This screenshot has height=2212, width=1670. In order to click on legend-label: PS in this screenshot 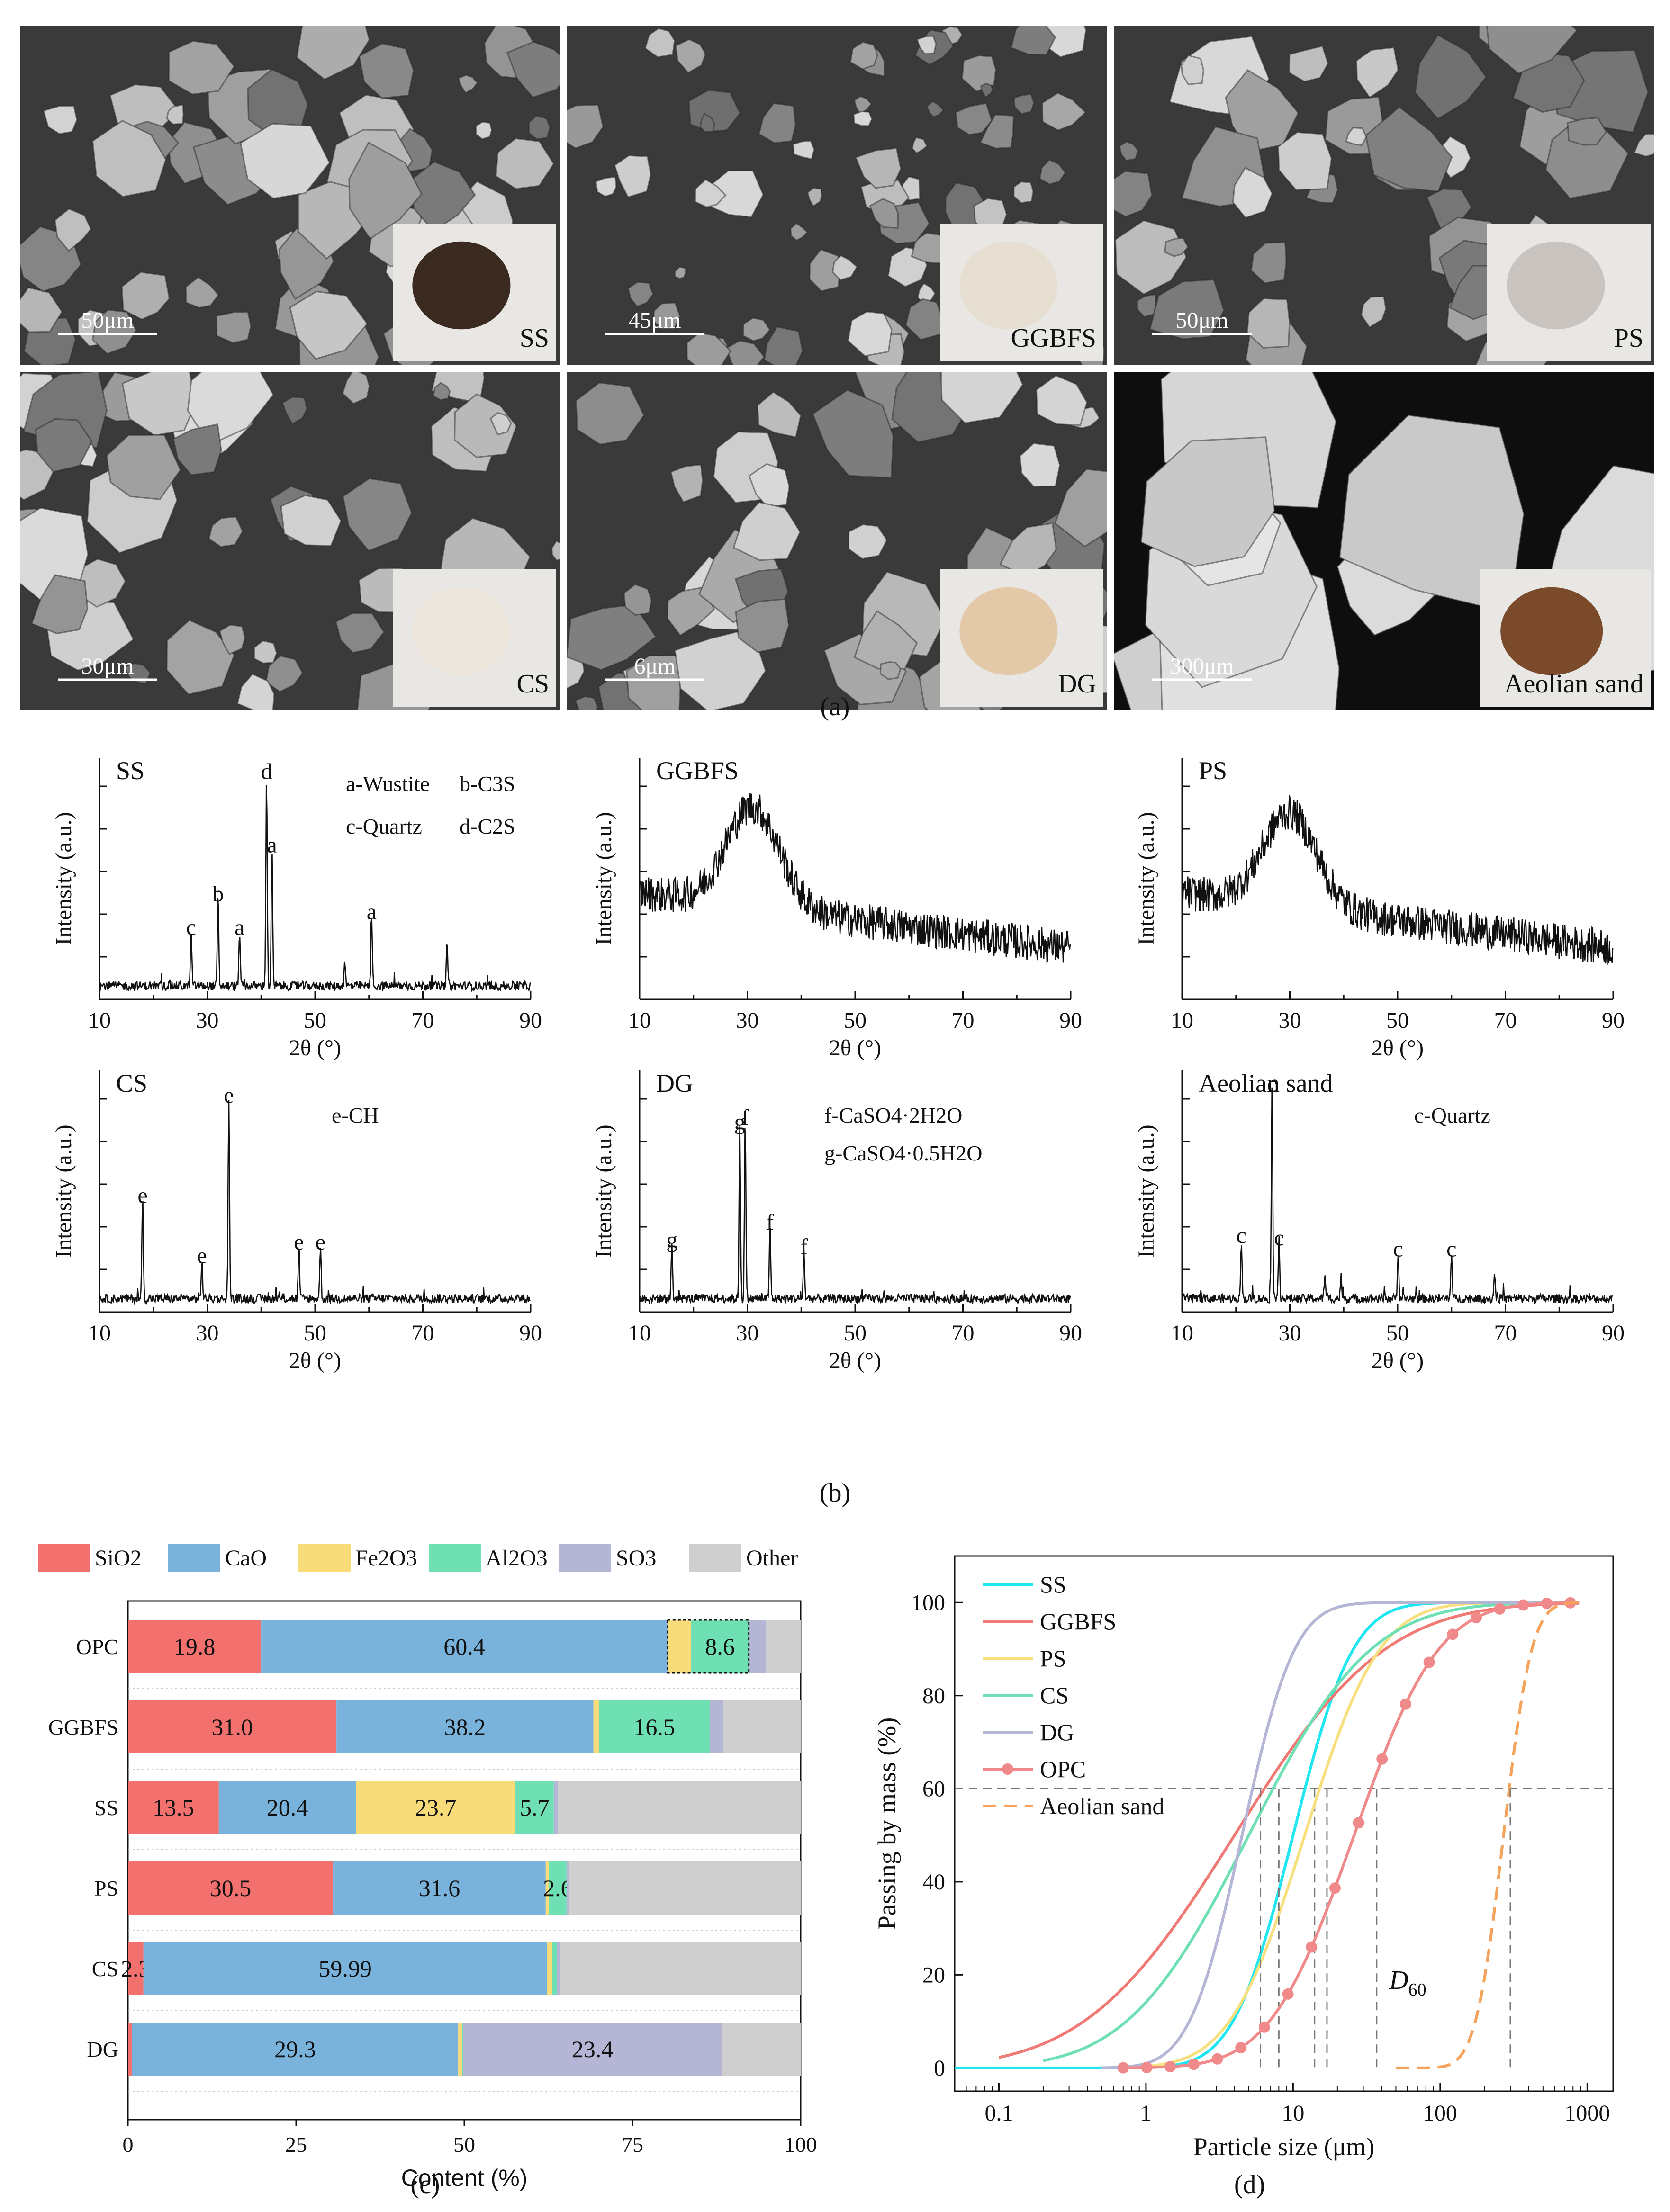, I will do `click(1053, 1659)`.